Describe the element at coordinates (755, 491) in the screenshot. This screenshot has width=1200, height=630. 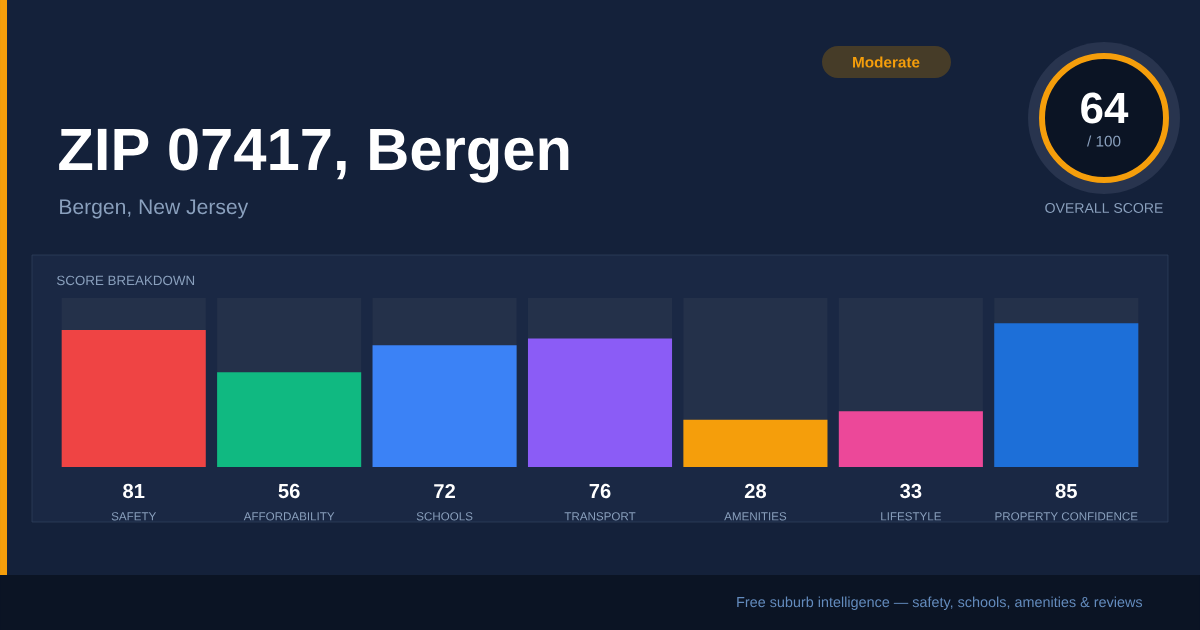
I see `data-label: 28` at that location.